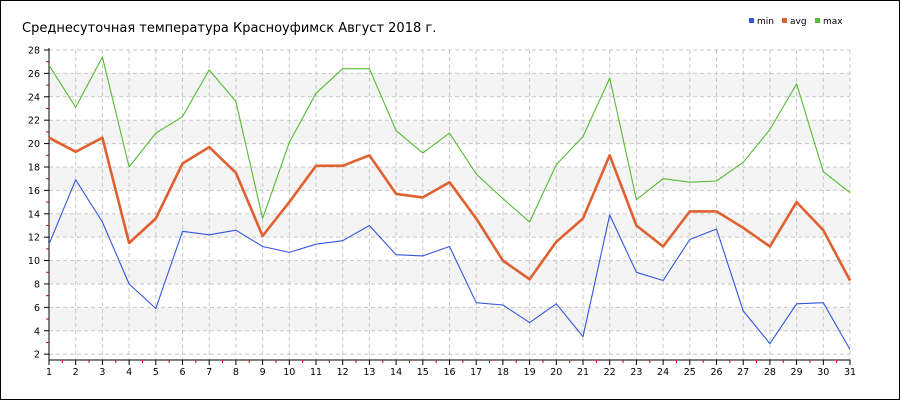  Describe the element at coordinates (34, 74) in the screenshot. I see `y-tick-label: 26` at that location.